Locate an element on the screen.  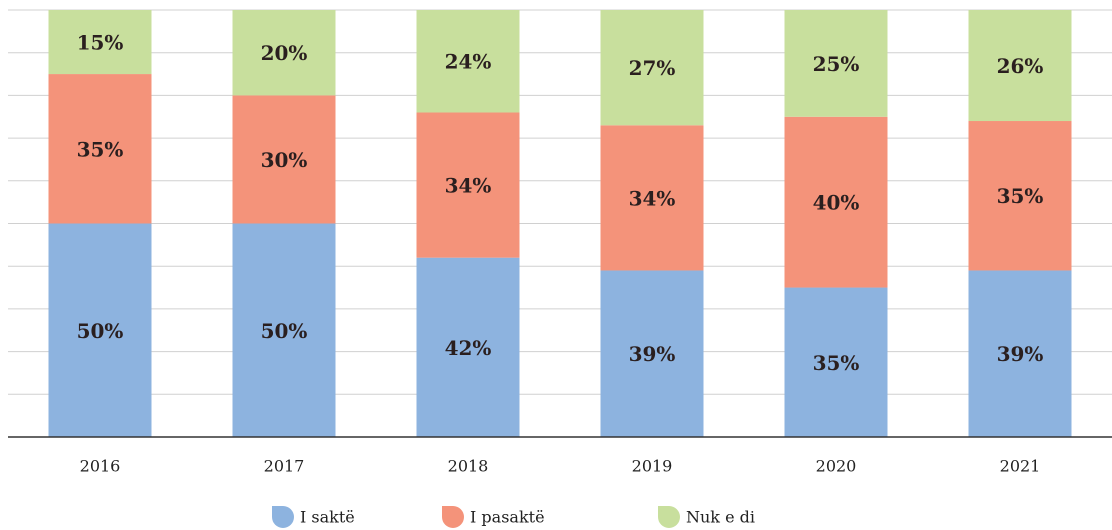
data-label: 25% is located at coordinates (836, 64).